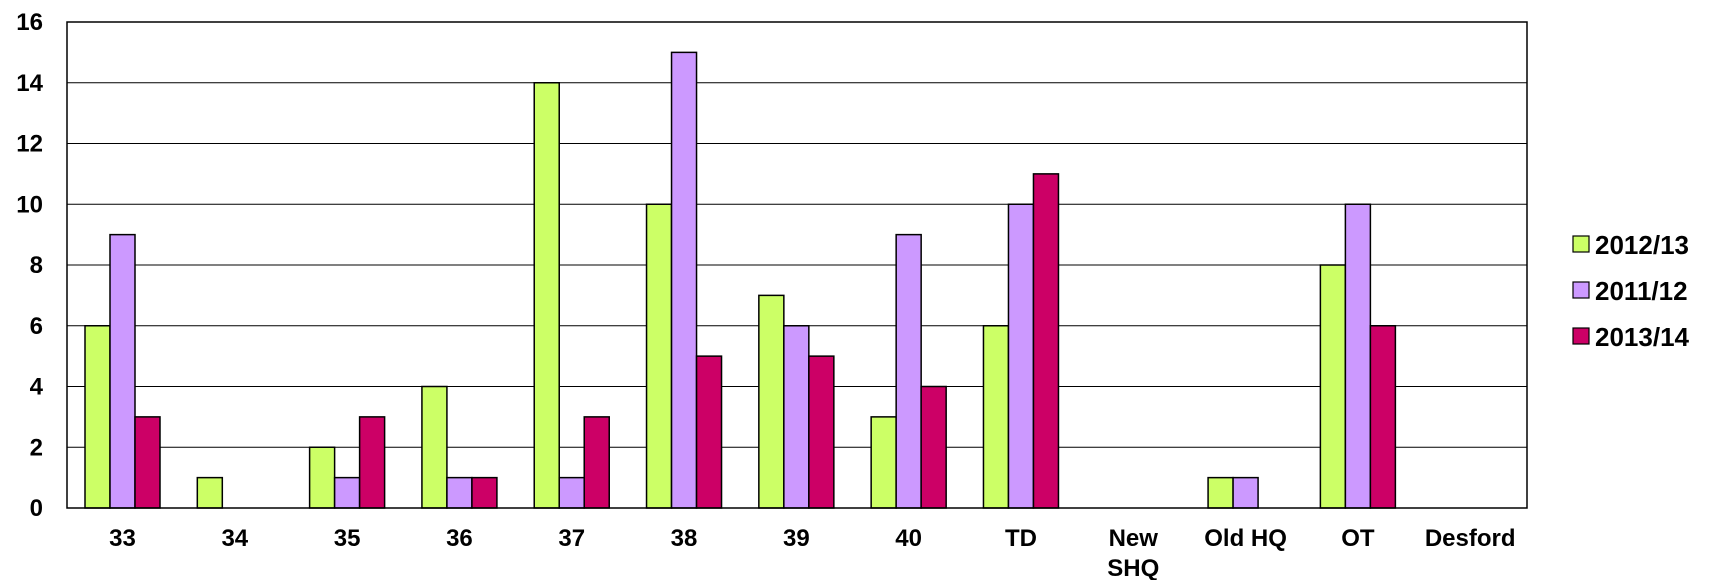 This screenshot has height=580, width=1725. What do you see at coordinates (147, 462) in the screenshot?
I see `bar-2013/14-33` at bounding box center [147, 462].